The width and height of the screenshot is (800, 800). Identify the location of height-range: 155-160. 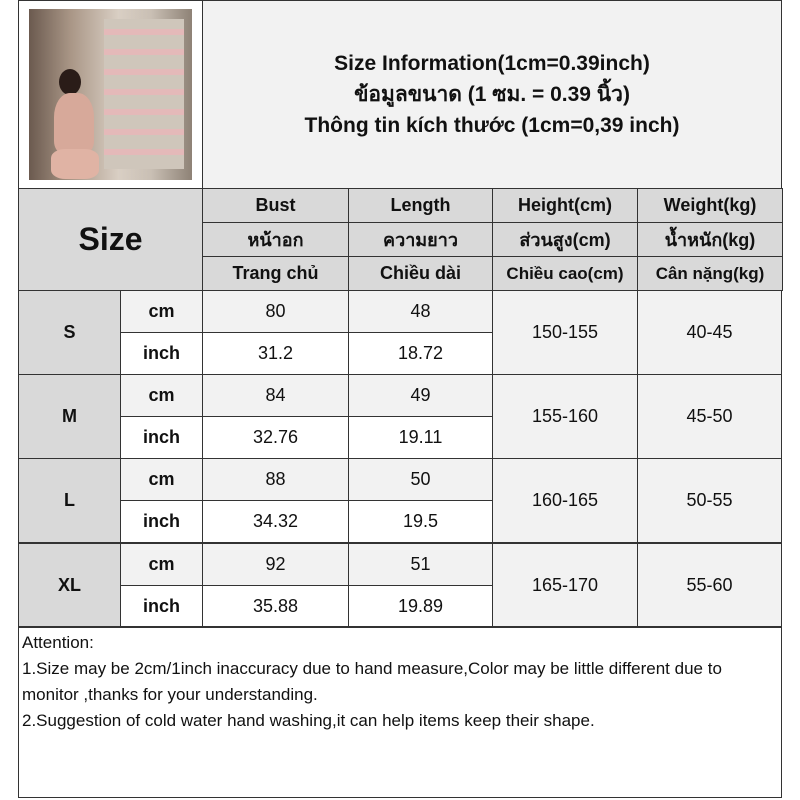
(565, 416).